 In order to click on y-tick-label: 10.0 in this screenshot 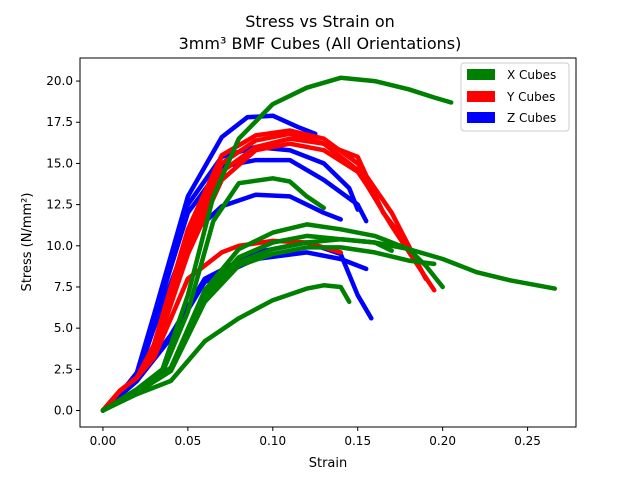, I will do `click(59, 246)`.